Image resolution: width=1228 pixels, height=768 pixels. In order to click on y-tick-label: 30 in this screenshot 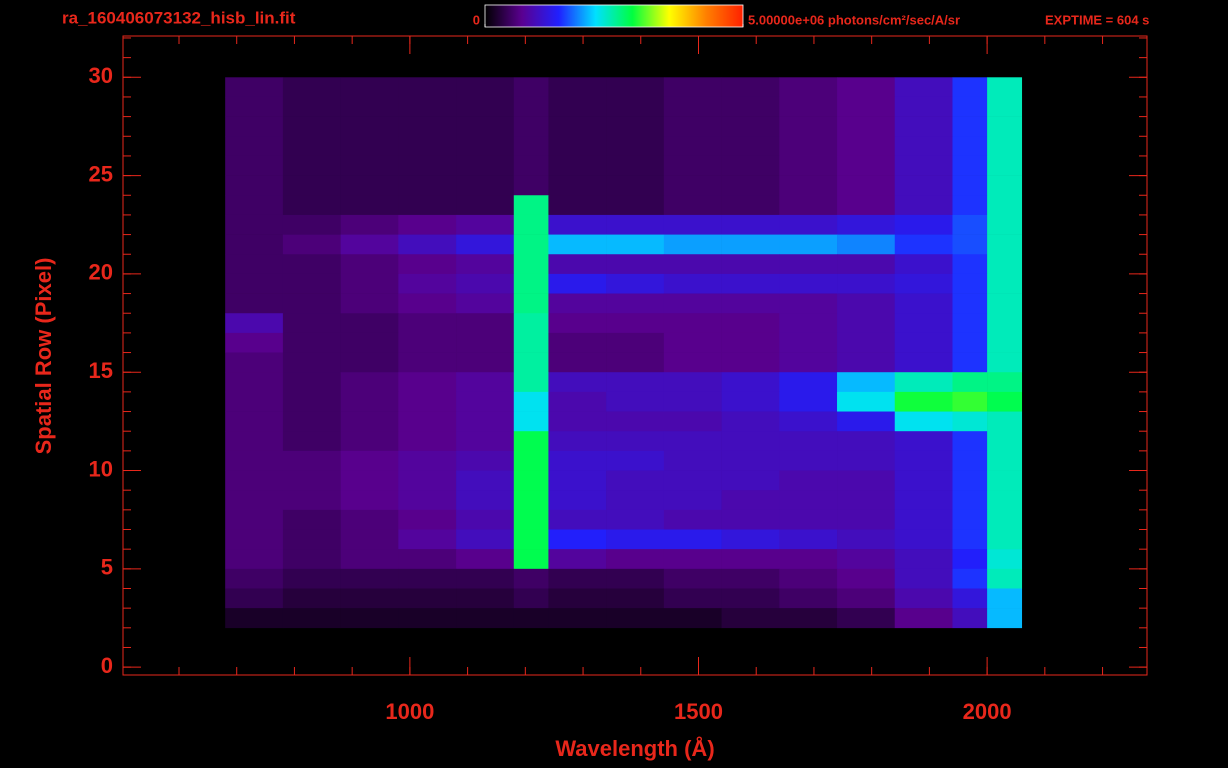, I will do `click(101, 75)`.